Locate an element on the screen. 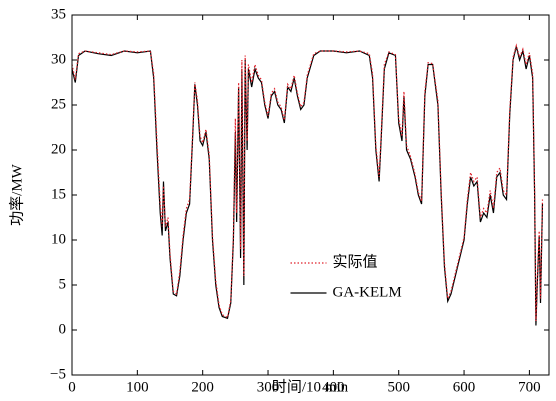 Image resolution: width=556 pixels, height=401 pixels. y-tick-label: 20 is located at coordinates (58, 149).